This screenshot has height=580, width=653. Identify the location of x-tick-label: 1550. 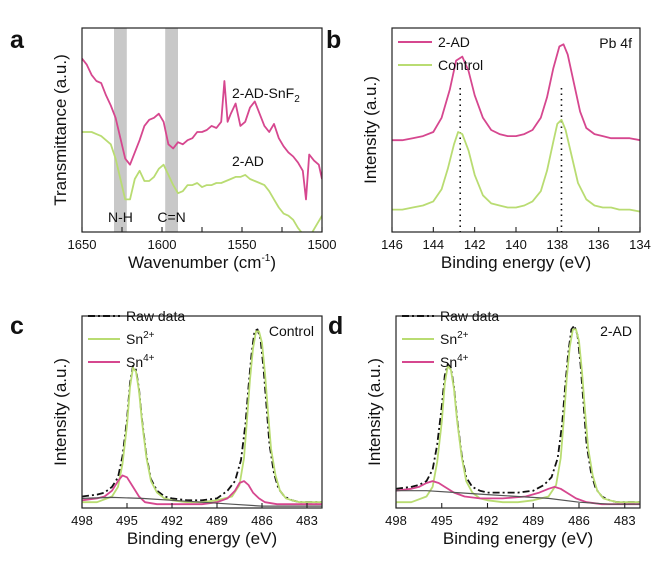
(242, 244).